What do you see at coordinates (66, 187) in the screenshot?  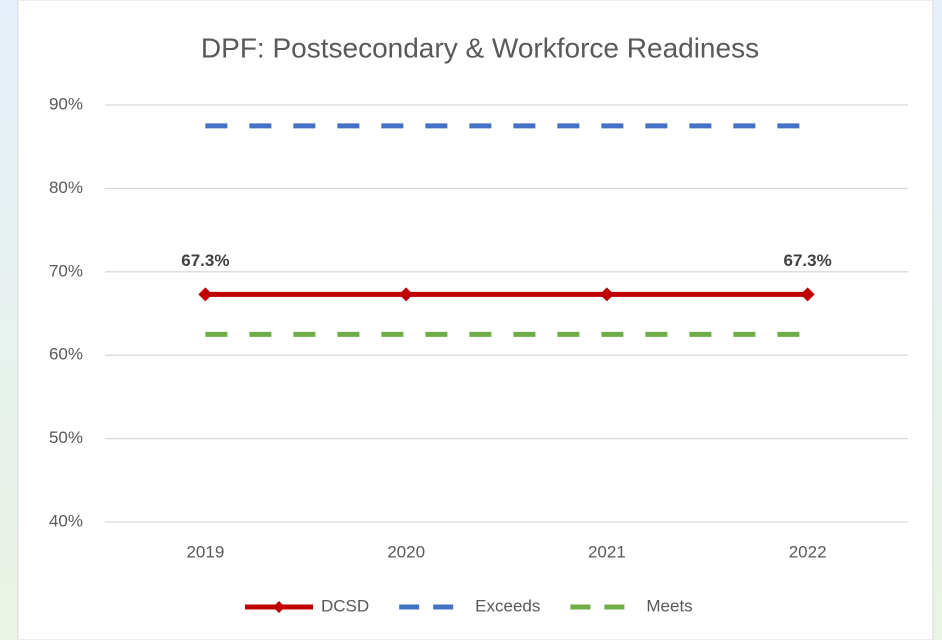 I see `y-tick-label: 80%` at bounding box center [66, 187].